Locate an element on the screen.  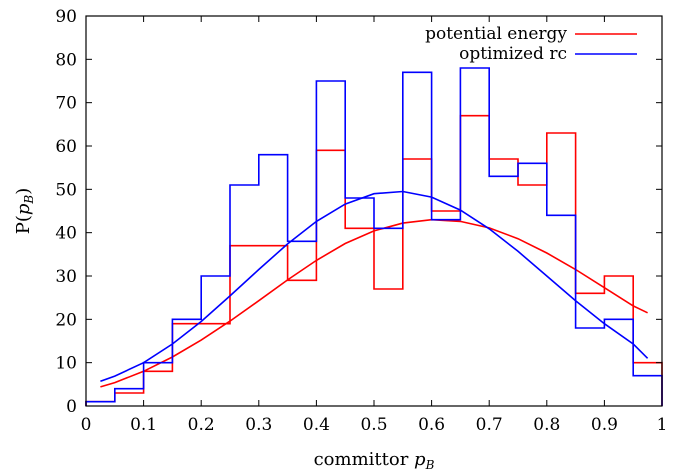
x-tick-label: 1 is located at coordinates (662, 425).